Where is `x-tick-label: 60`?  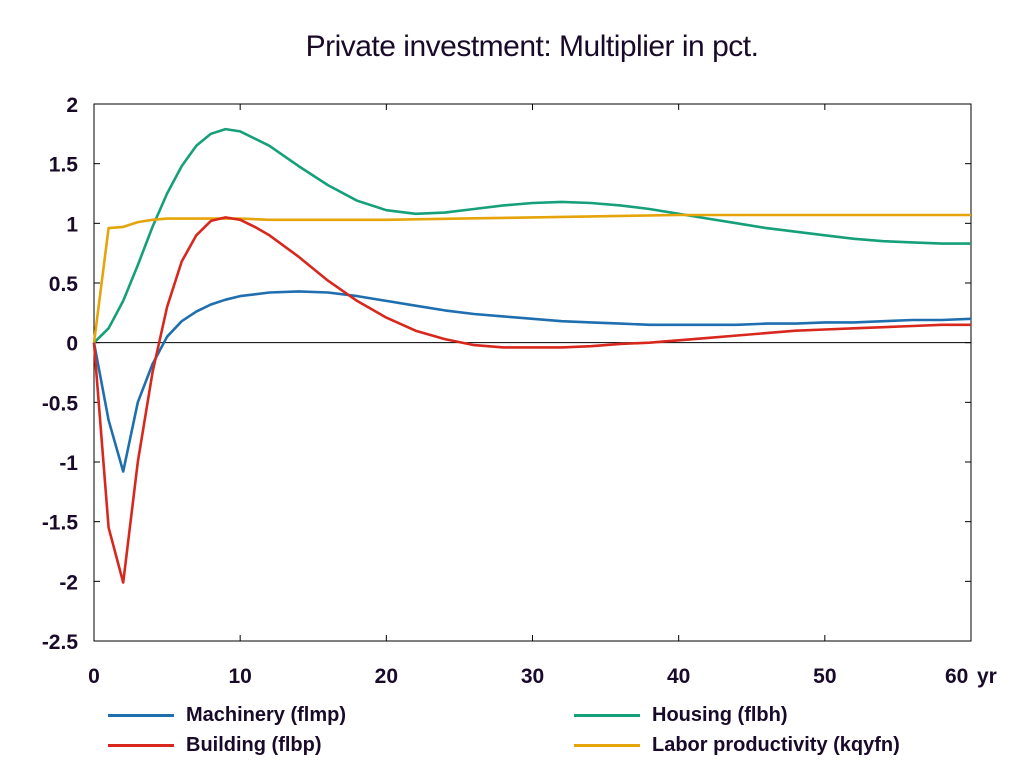
x-tick-label: 60 is located at coordinates (956, 676).